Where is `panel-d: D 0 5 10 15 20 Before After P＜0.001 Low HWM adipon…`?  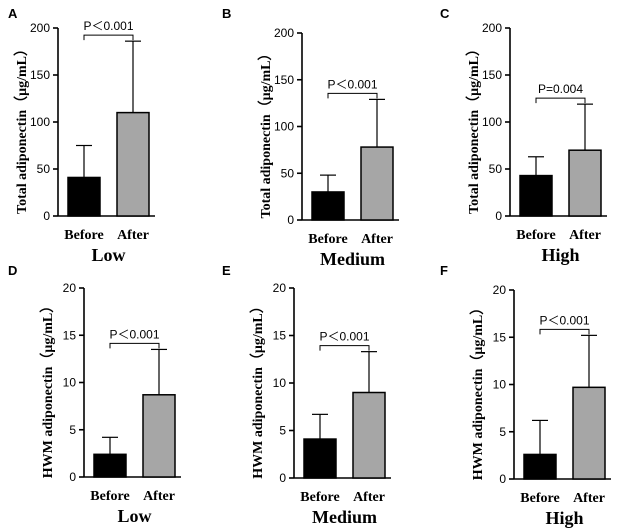 panel-d: D 0 5 10 15 20 Before After P＜0.001 Low HWM adipon… is located at coordinates (94, 394).